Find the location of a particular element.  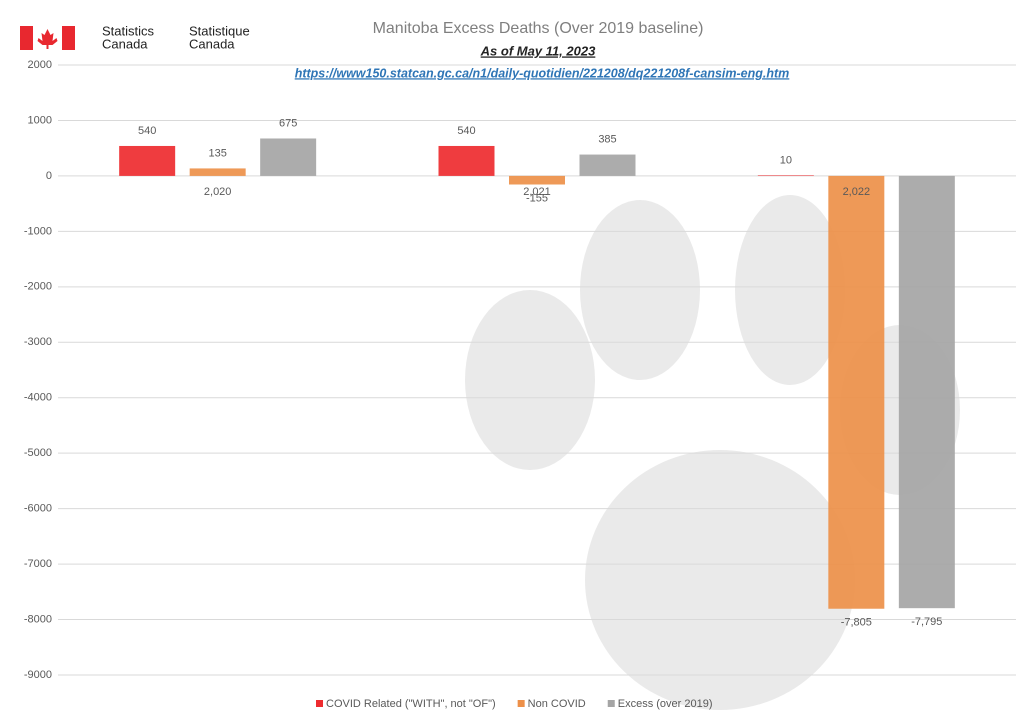

data-label: 135 is located at coordinates (217, 153).